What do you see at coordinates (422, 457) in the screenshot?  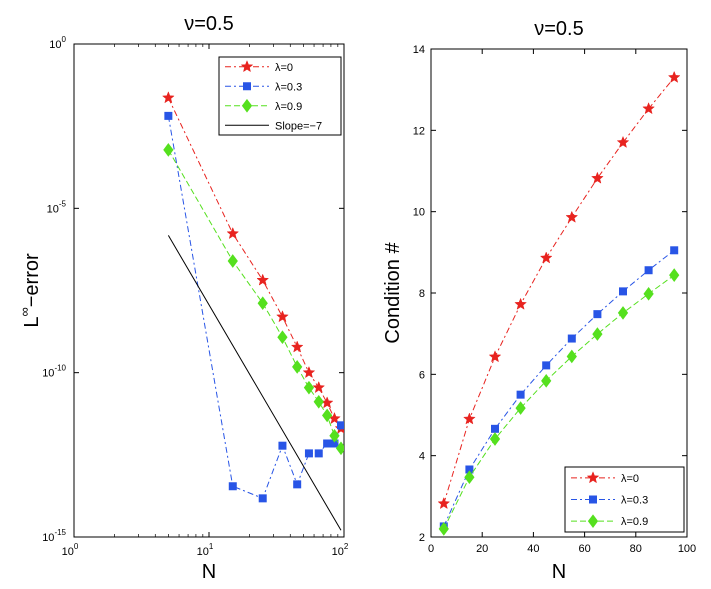 I see `y-tick-label: 4` at bounding box center [422, 457].